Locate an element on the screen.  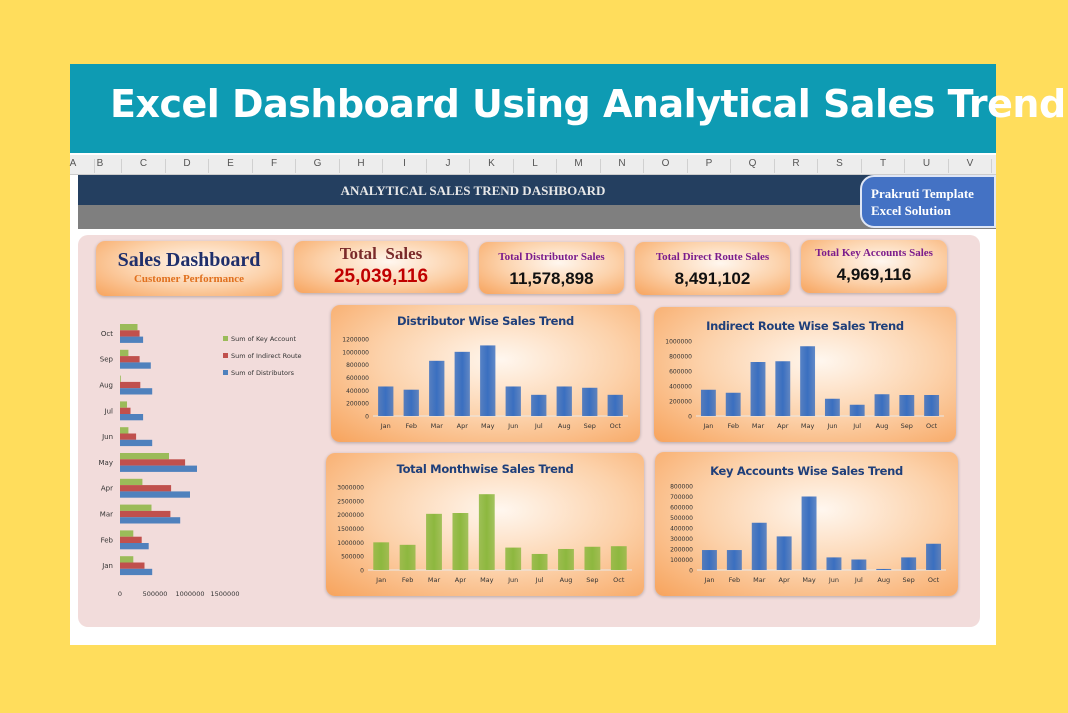
bar-jul is located at coordinates (539, 561).